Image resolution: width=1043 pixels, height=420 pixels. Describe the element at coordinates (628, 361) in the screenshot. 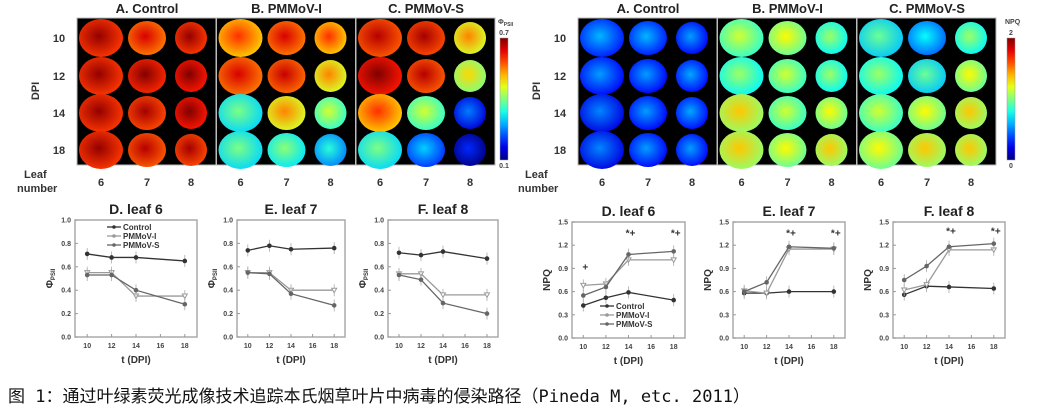

I see `x-axis-label: t (DPI)` at that location.